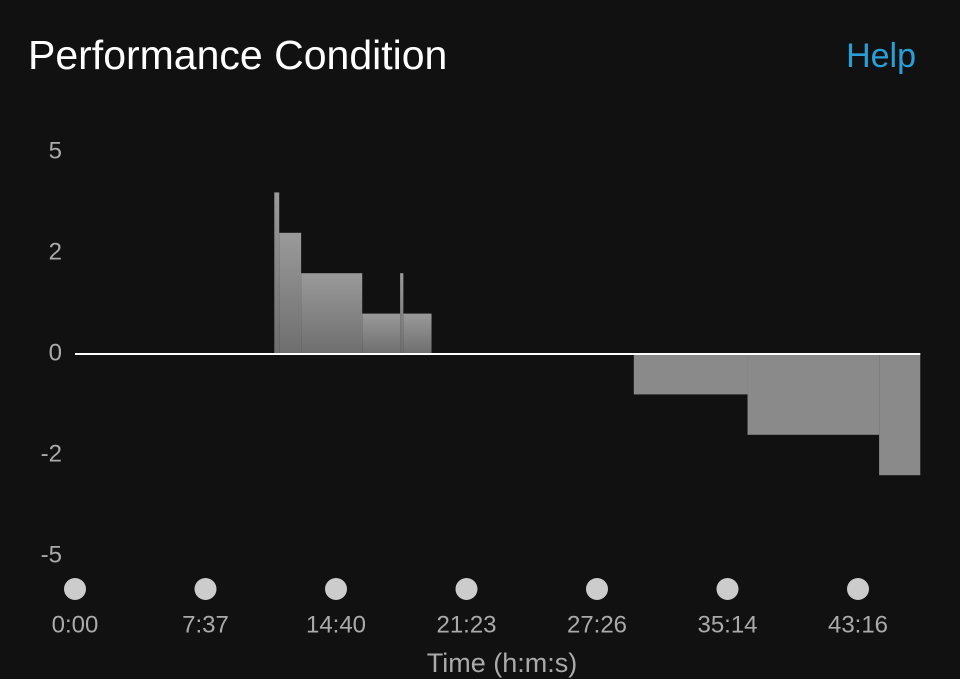  What do you see at coordinates (51, 453) in the screenshot?
I see `y-tick-label: -2` at bounding box center [51, 453].